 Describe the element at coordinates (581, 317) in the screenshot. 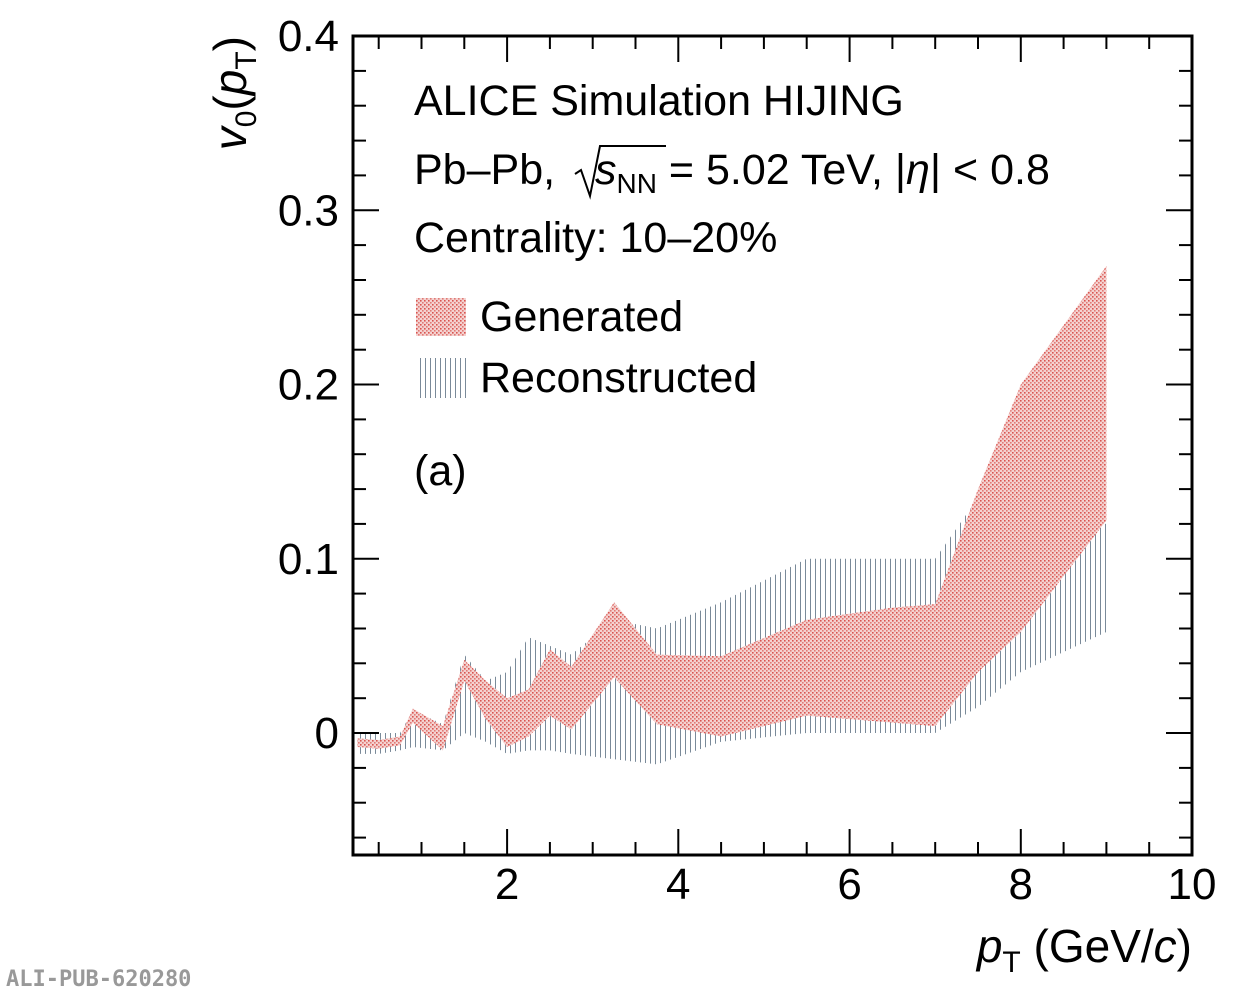

I see `legend-generated-label: Generated` at that location.